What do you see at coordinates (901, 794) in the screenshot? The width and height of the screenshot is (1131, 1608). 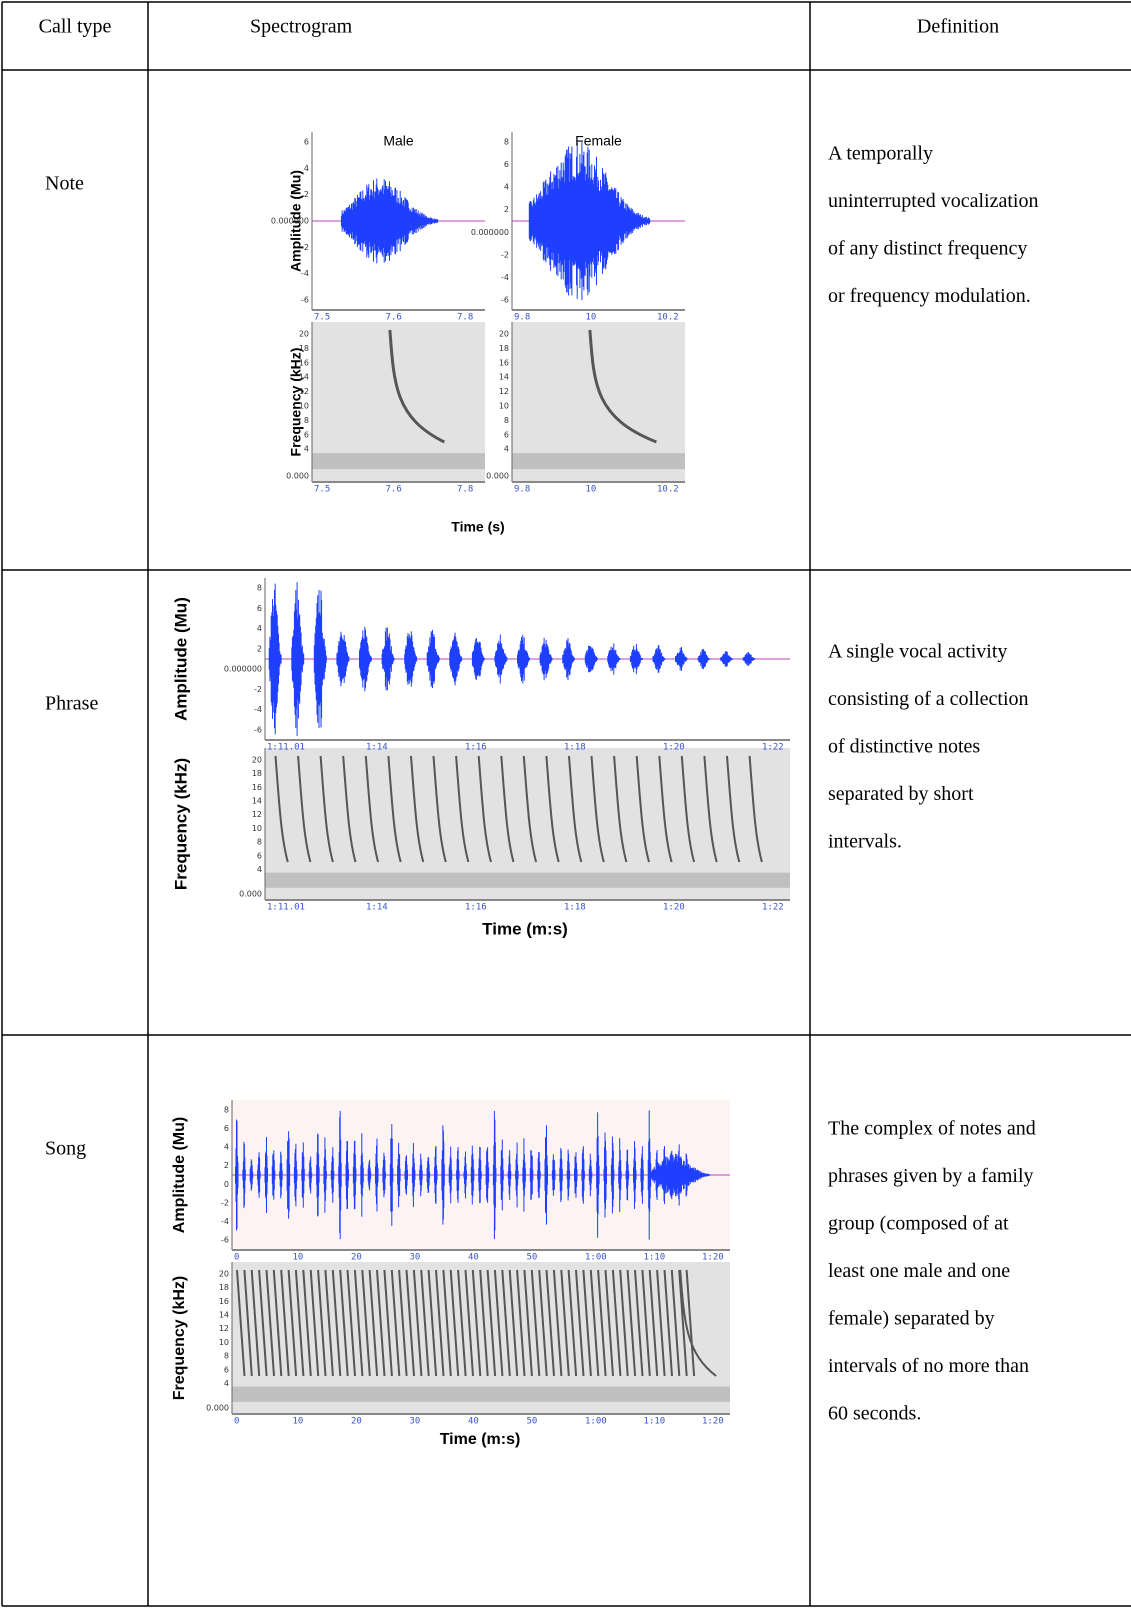 I see `definition-line: separated by short` at bounding box center [901, 794].